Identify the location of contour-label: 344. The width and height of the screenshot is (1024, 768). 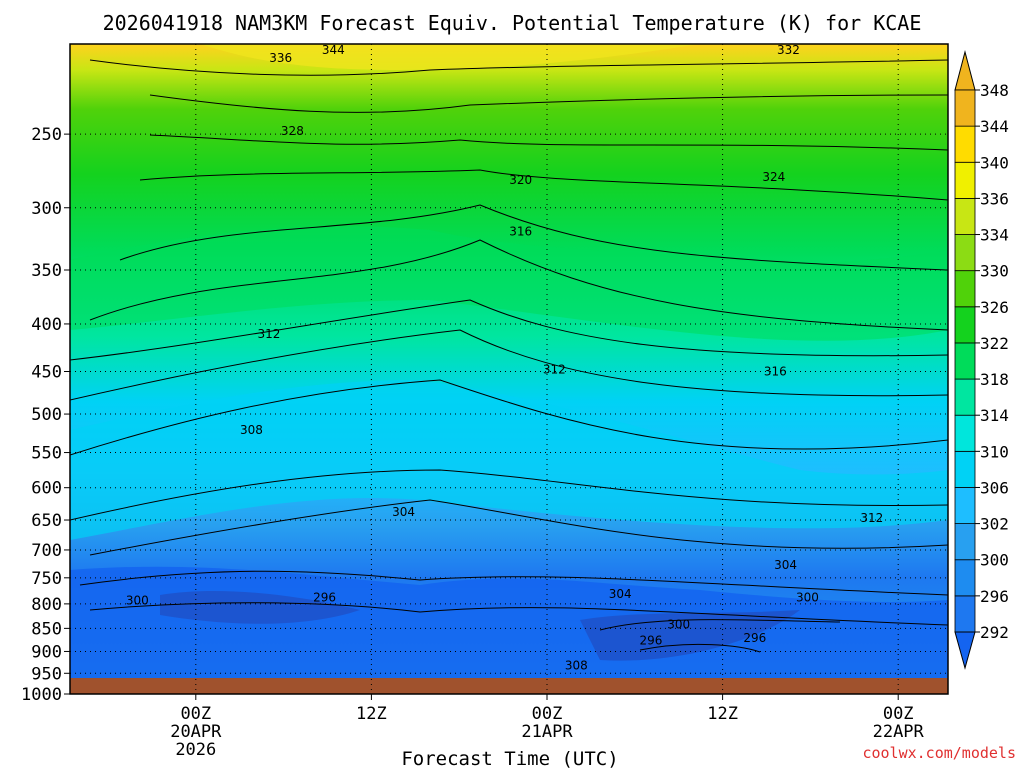
(333, 50).